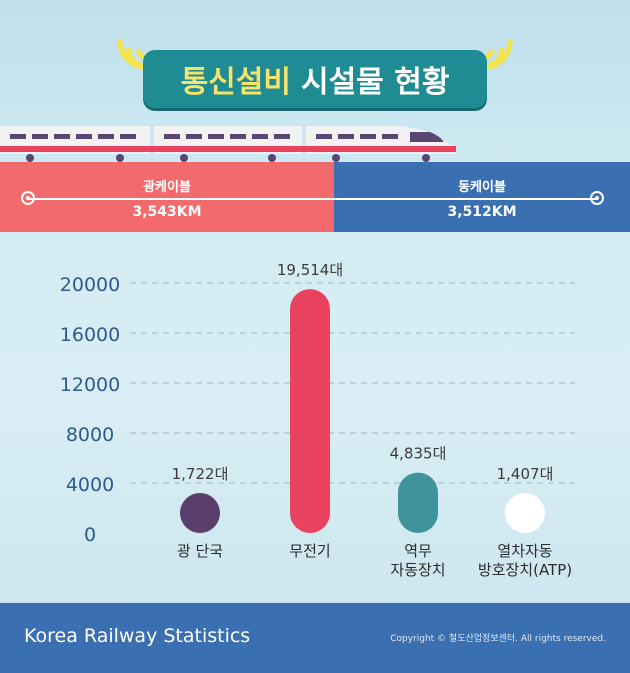  I want to click on y-tick-label: 4000, so click(90, 485).